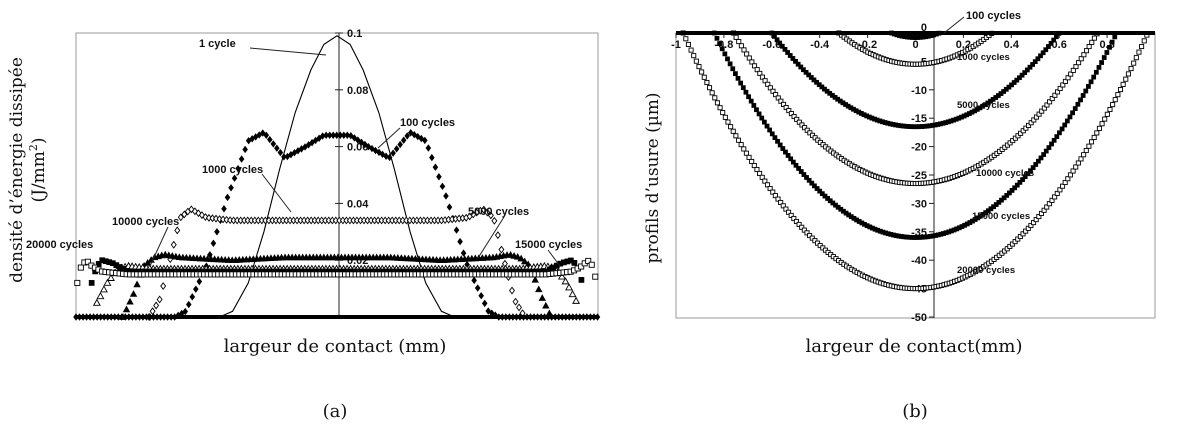 This screenshot has height=432, width=1186. Describe the element at coordinates (358, 204) in the screenshot. I see `y-tick-label: 0.04` at that location.